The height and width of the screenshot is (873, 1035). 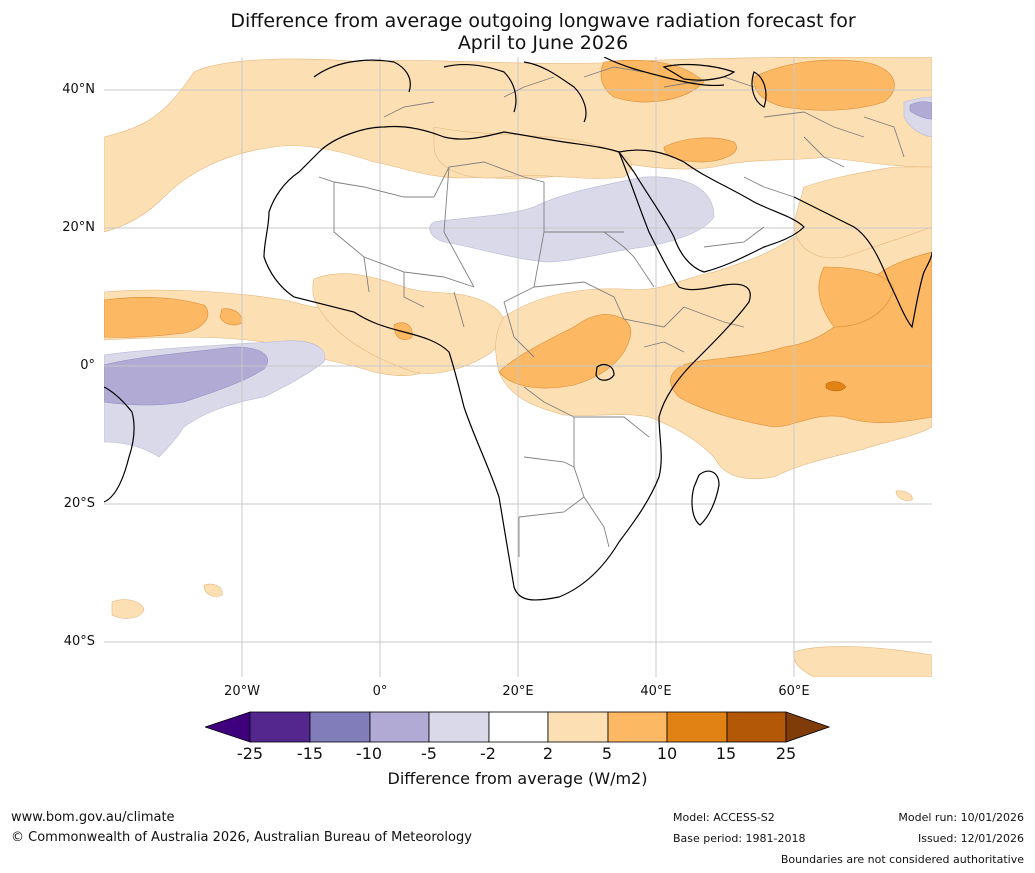 I want to click on lat-label-40n: 40°N, so click(x=78, y=89).